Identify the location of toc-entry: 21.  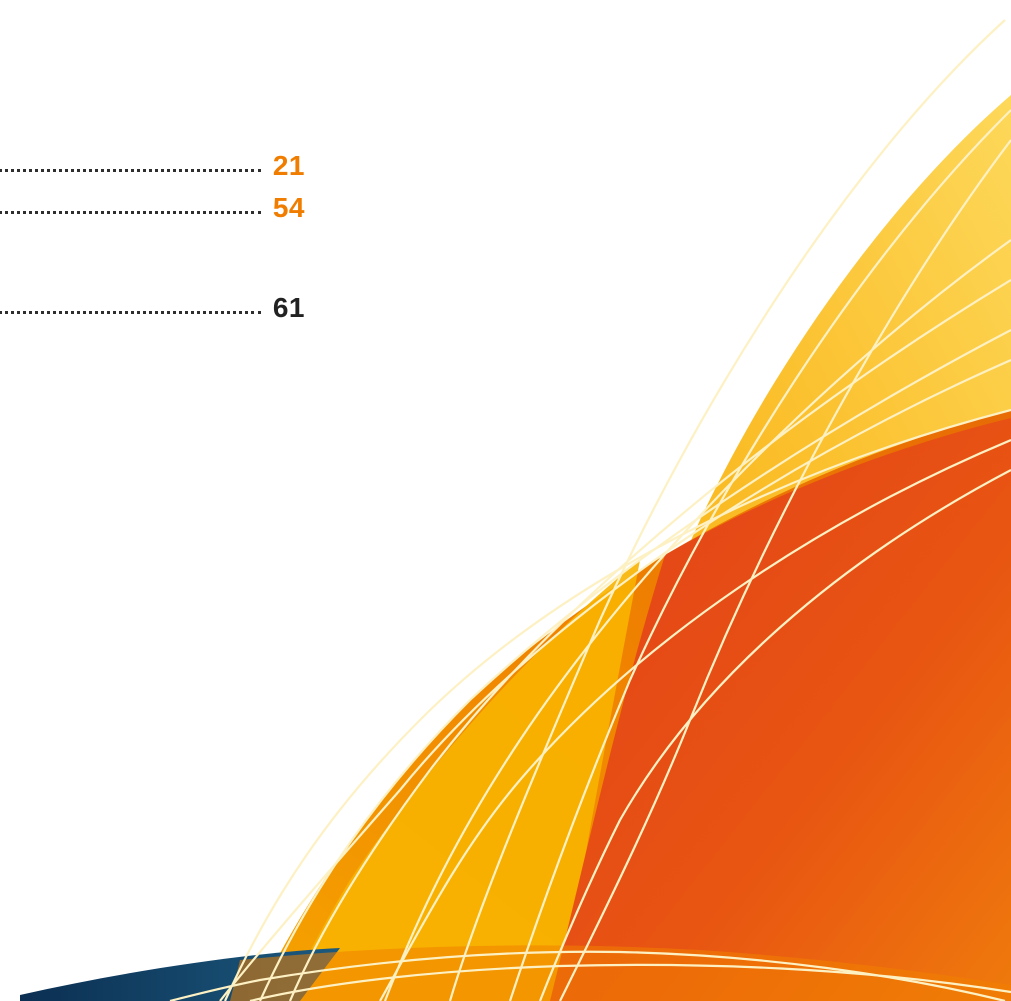
(152, 162).